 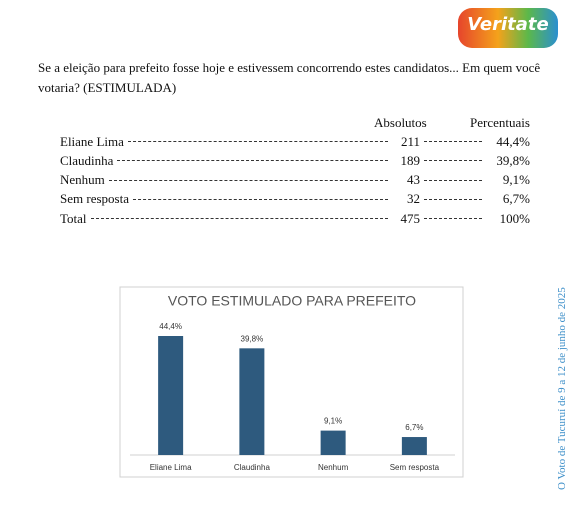 What do you see at coordinates (94, 199) in the screenshot?
I see `row-label: Sem resposta` at bounding box center [94, 199].